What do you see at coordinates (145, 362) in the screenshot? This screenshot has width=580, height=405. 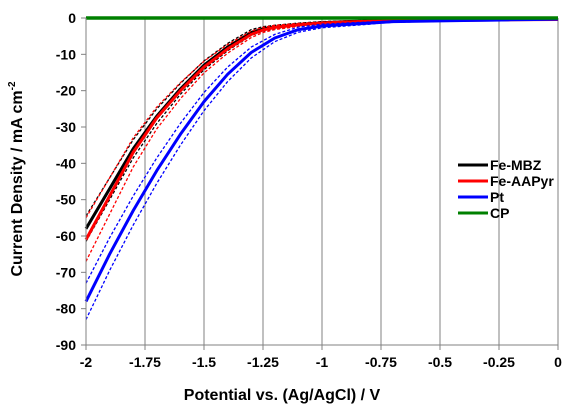 I see `x-tick-label-1: -1.75` at bounding box center [145, 362].